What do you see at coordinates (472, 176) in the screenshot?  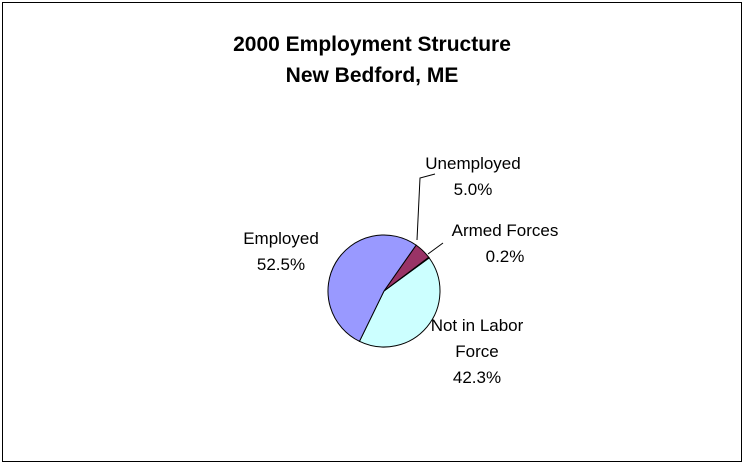 I see `slice-label-unemployed: Unemployed 5.0%` at bounding box center [472, 176].